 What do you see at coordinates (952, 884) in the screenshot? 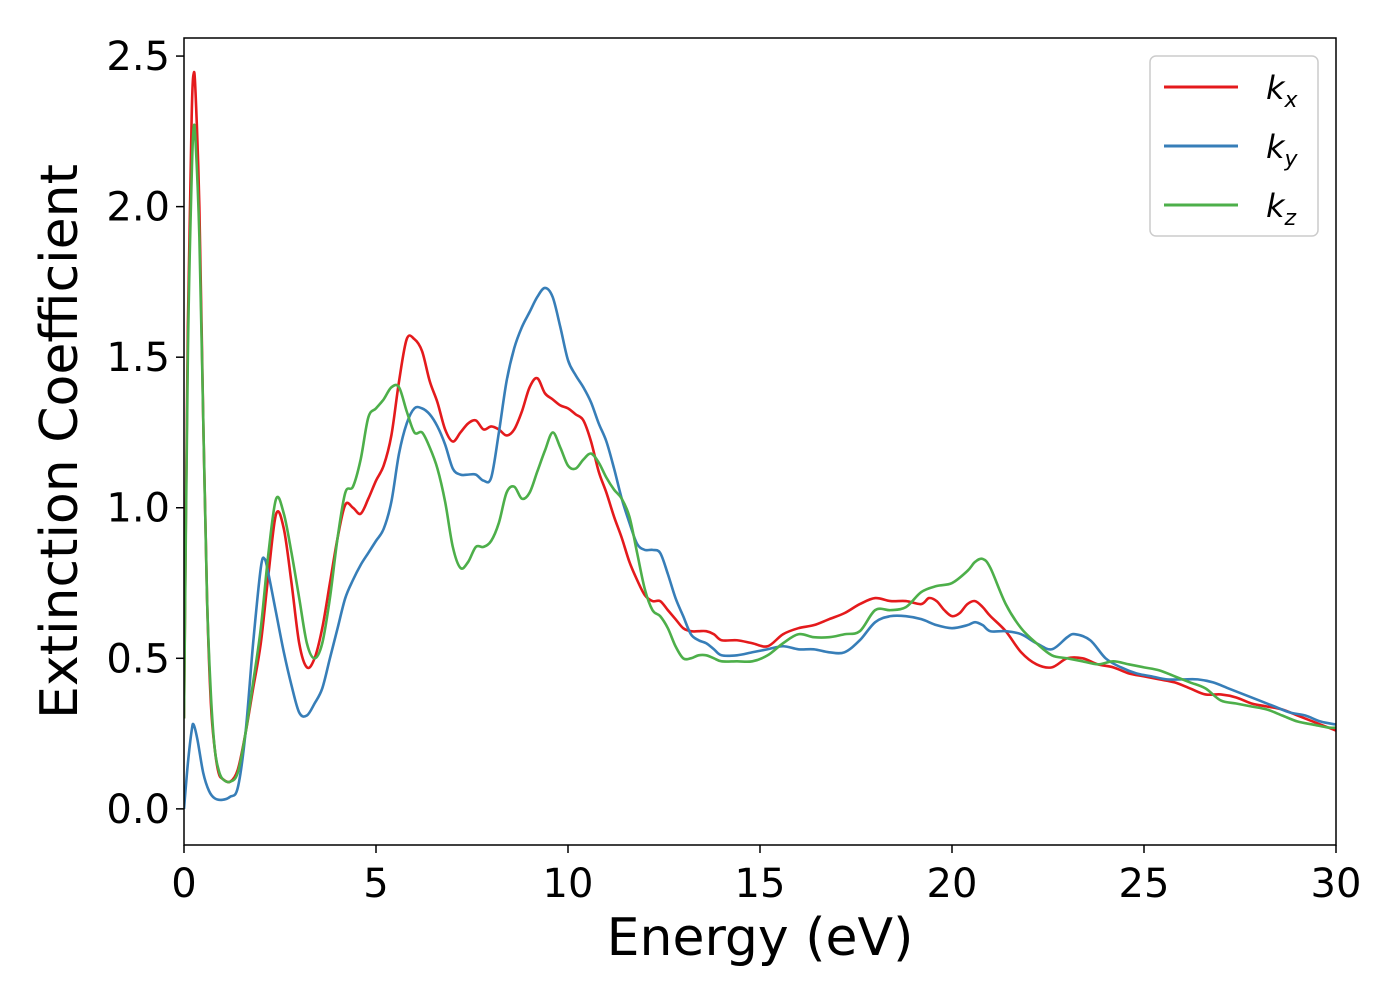
I see `x-tick-label: 20` at bounding box center [952, 884].